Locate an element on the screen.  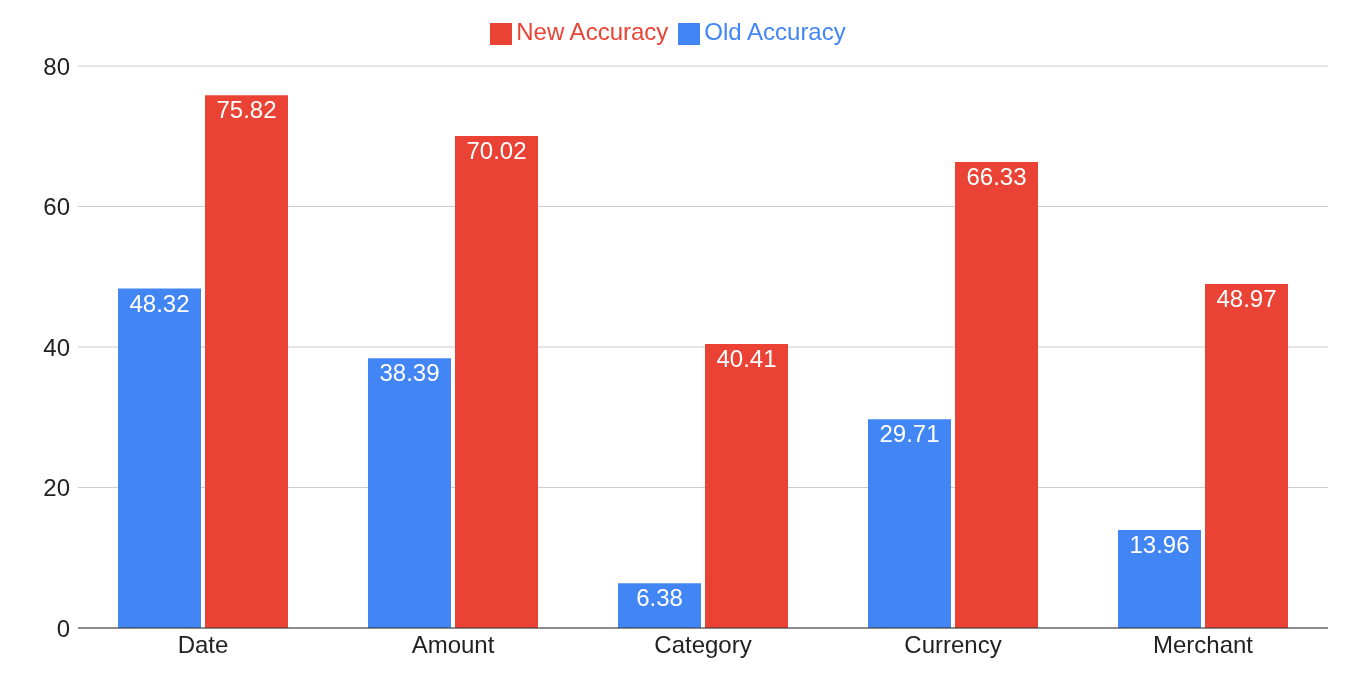
y-tick-label: 80 is located at coordinates (56, 66).